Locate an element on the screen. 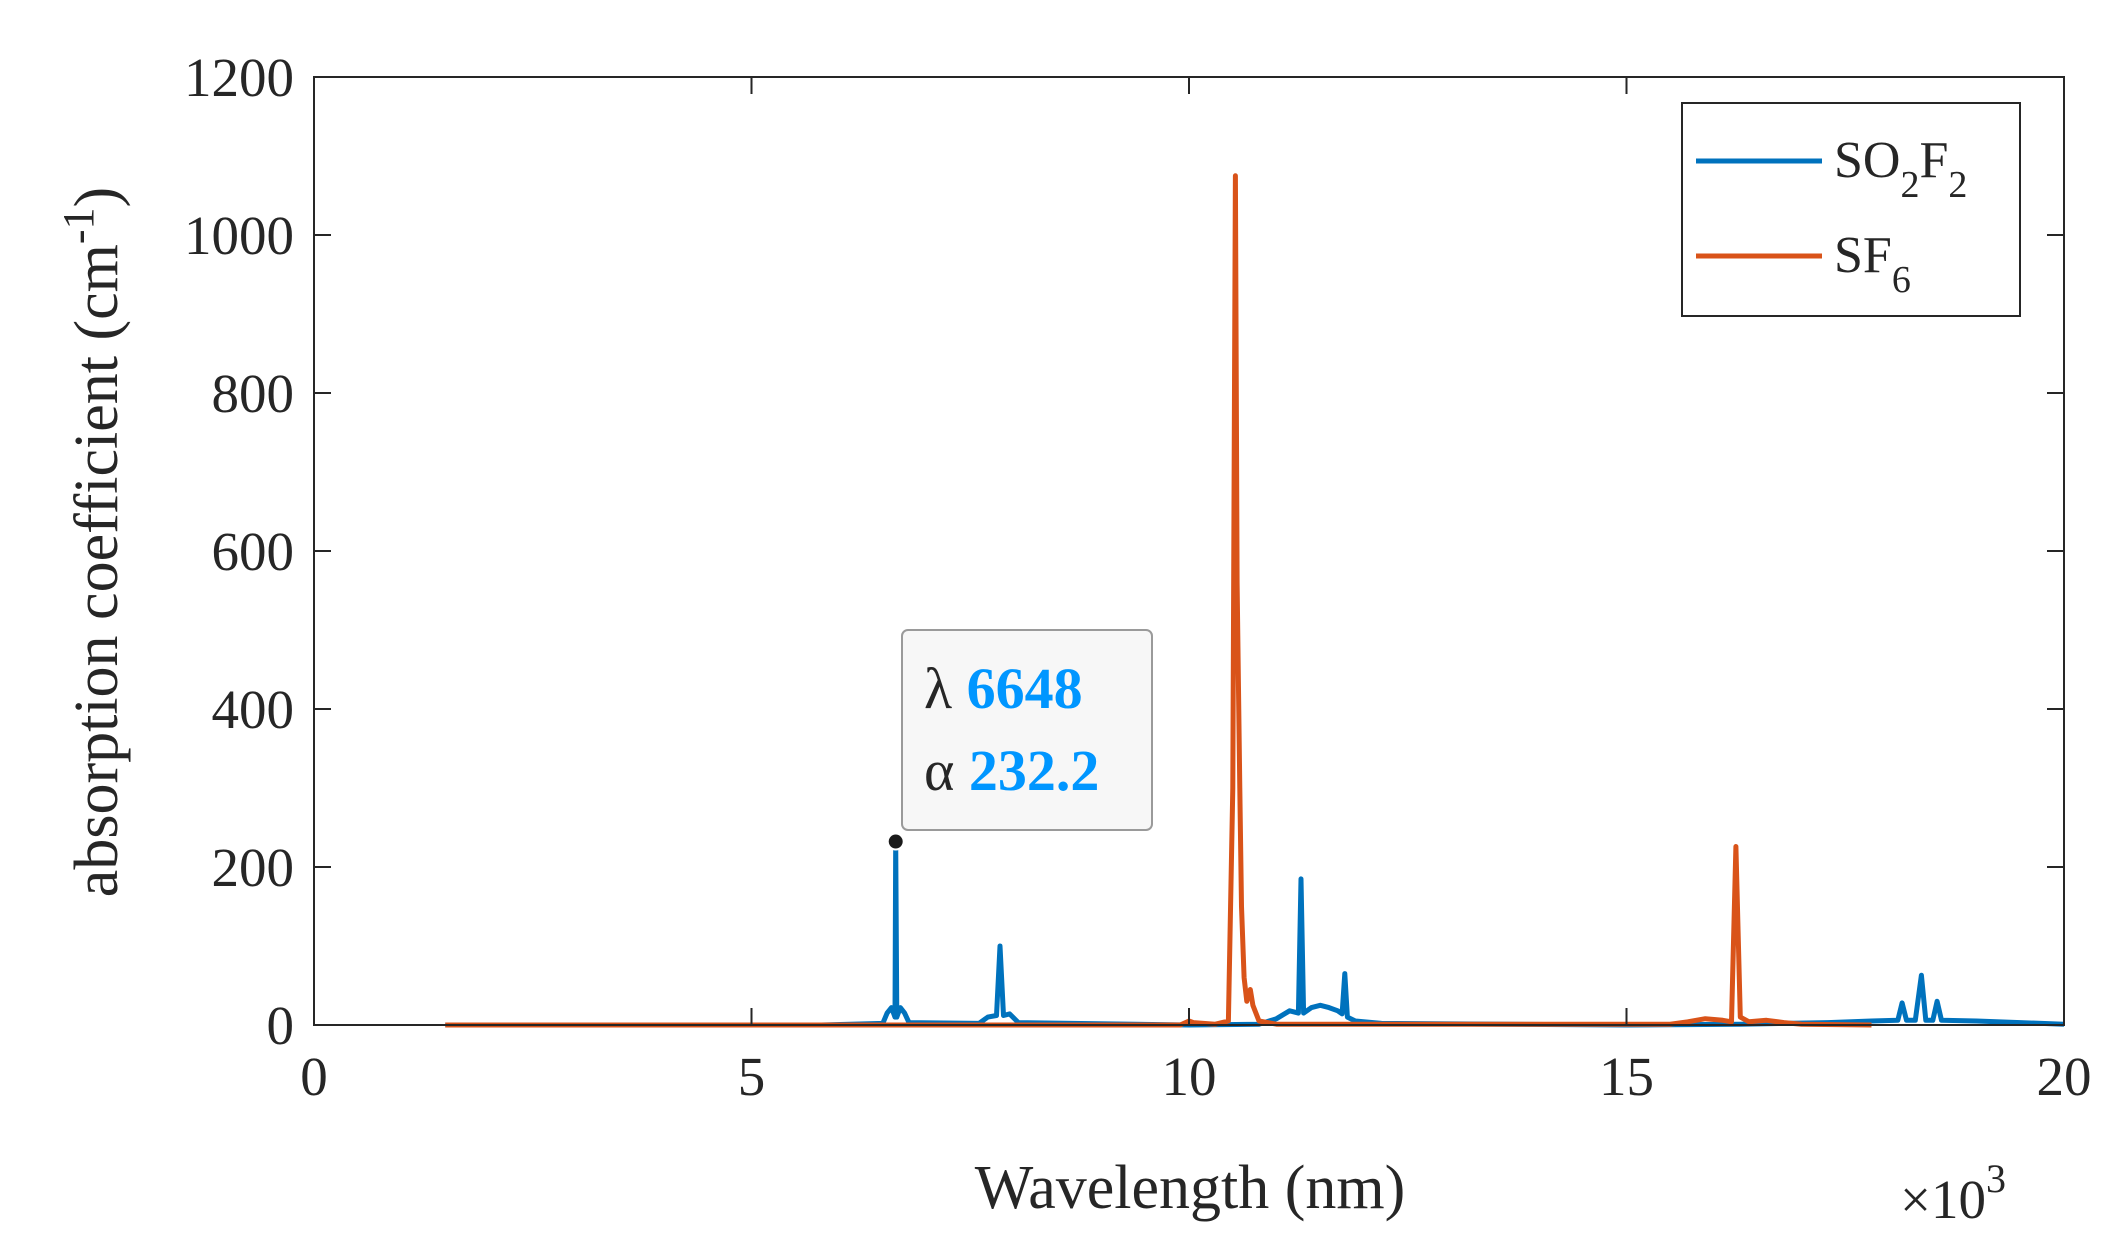  data-tip-row-y: α 232.2 is located at coordinates (1011, 770).